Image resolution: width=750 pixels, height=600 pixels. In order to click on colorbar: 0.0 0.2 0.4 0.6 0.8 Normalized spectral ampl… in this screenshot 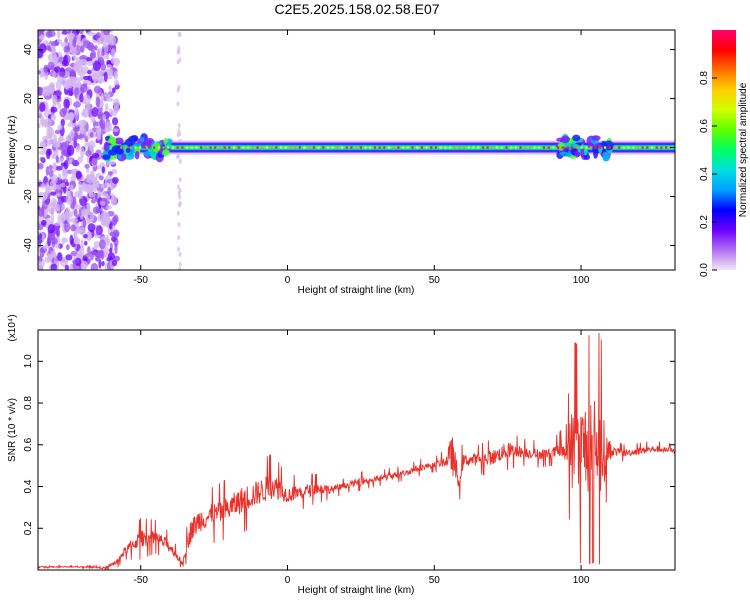, I will do `click(724, 153)`.